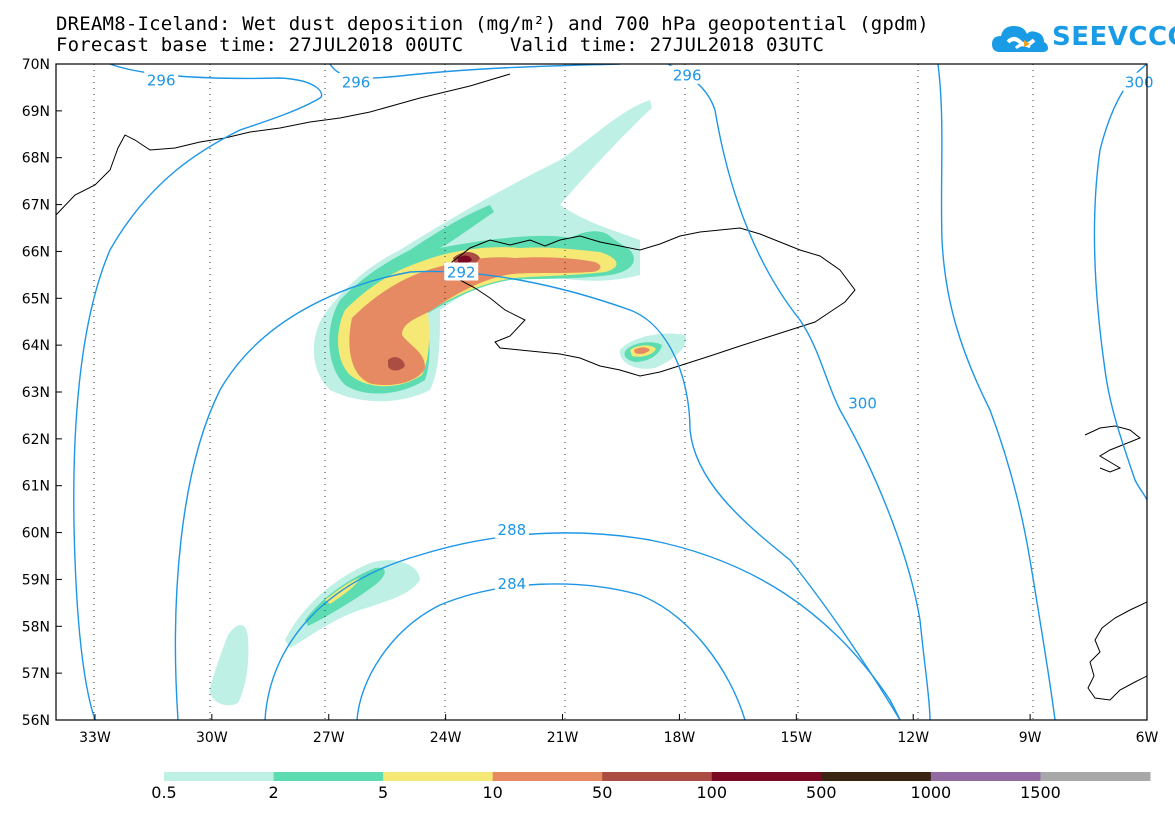 Image resolution: width=1175 pixels, height=815 pixels. I want to click on logo-text: SEEVCCC, so click(1113, 37).